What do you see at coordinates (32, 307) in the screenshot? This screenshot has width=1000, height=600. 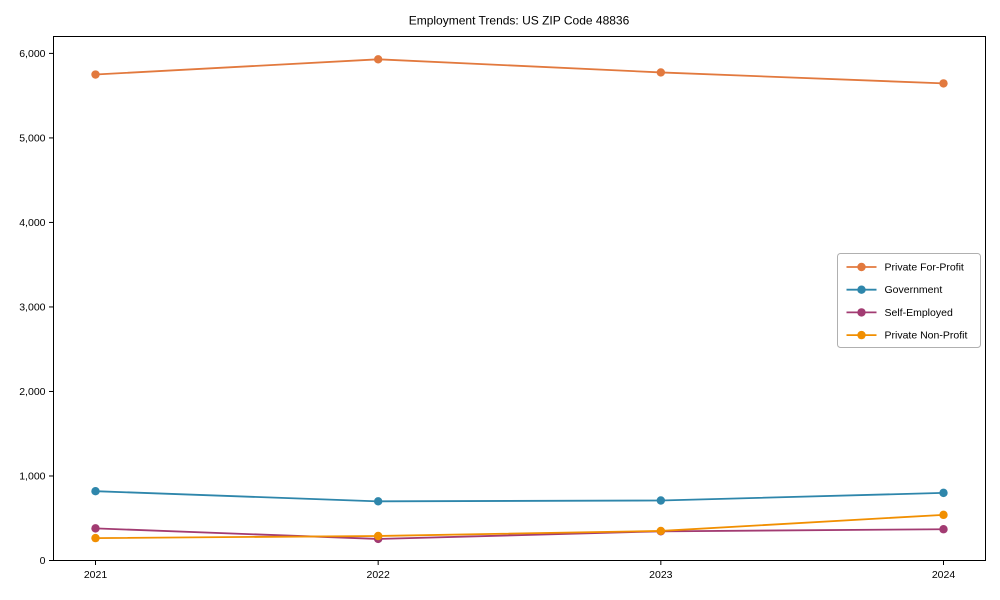 I see `y-tick-label: 3,000` at bounding box center [32, 307].